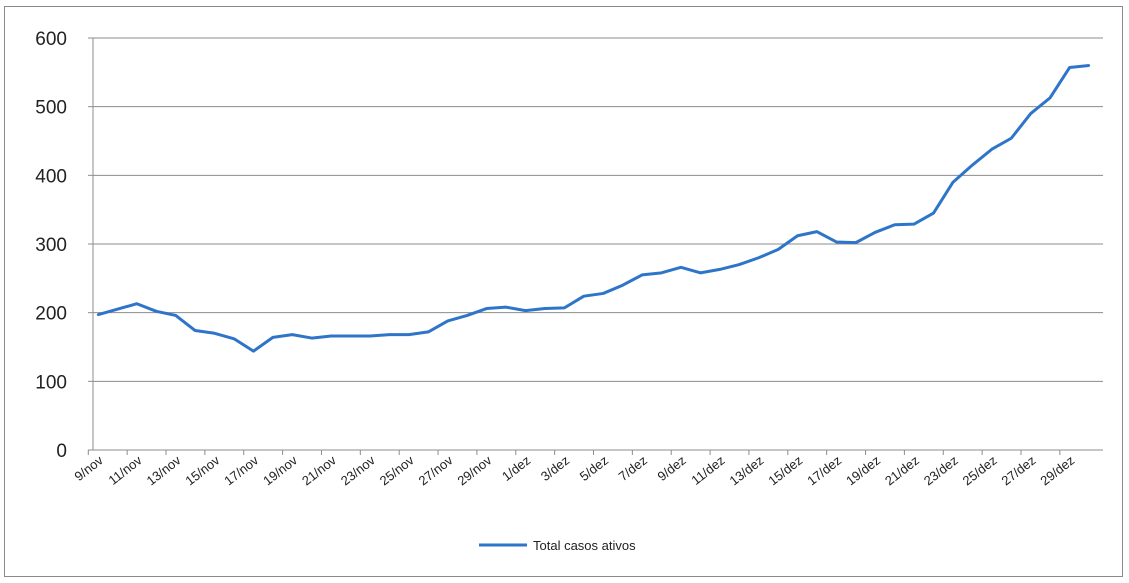 This screenshot has width=1129, height=583. Describe the element at coordinates (941, 471) in the screenshot. I see `x-tick-label: 23/dez` at that location.